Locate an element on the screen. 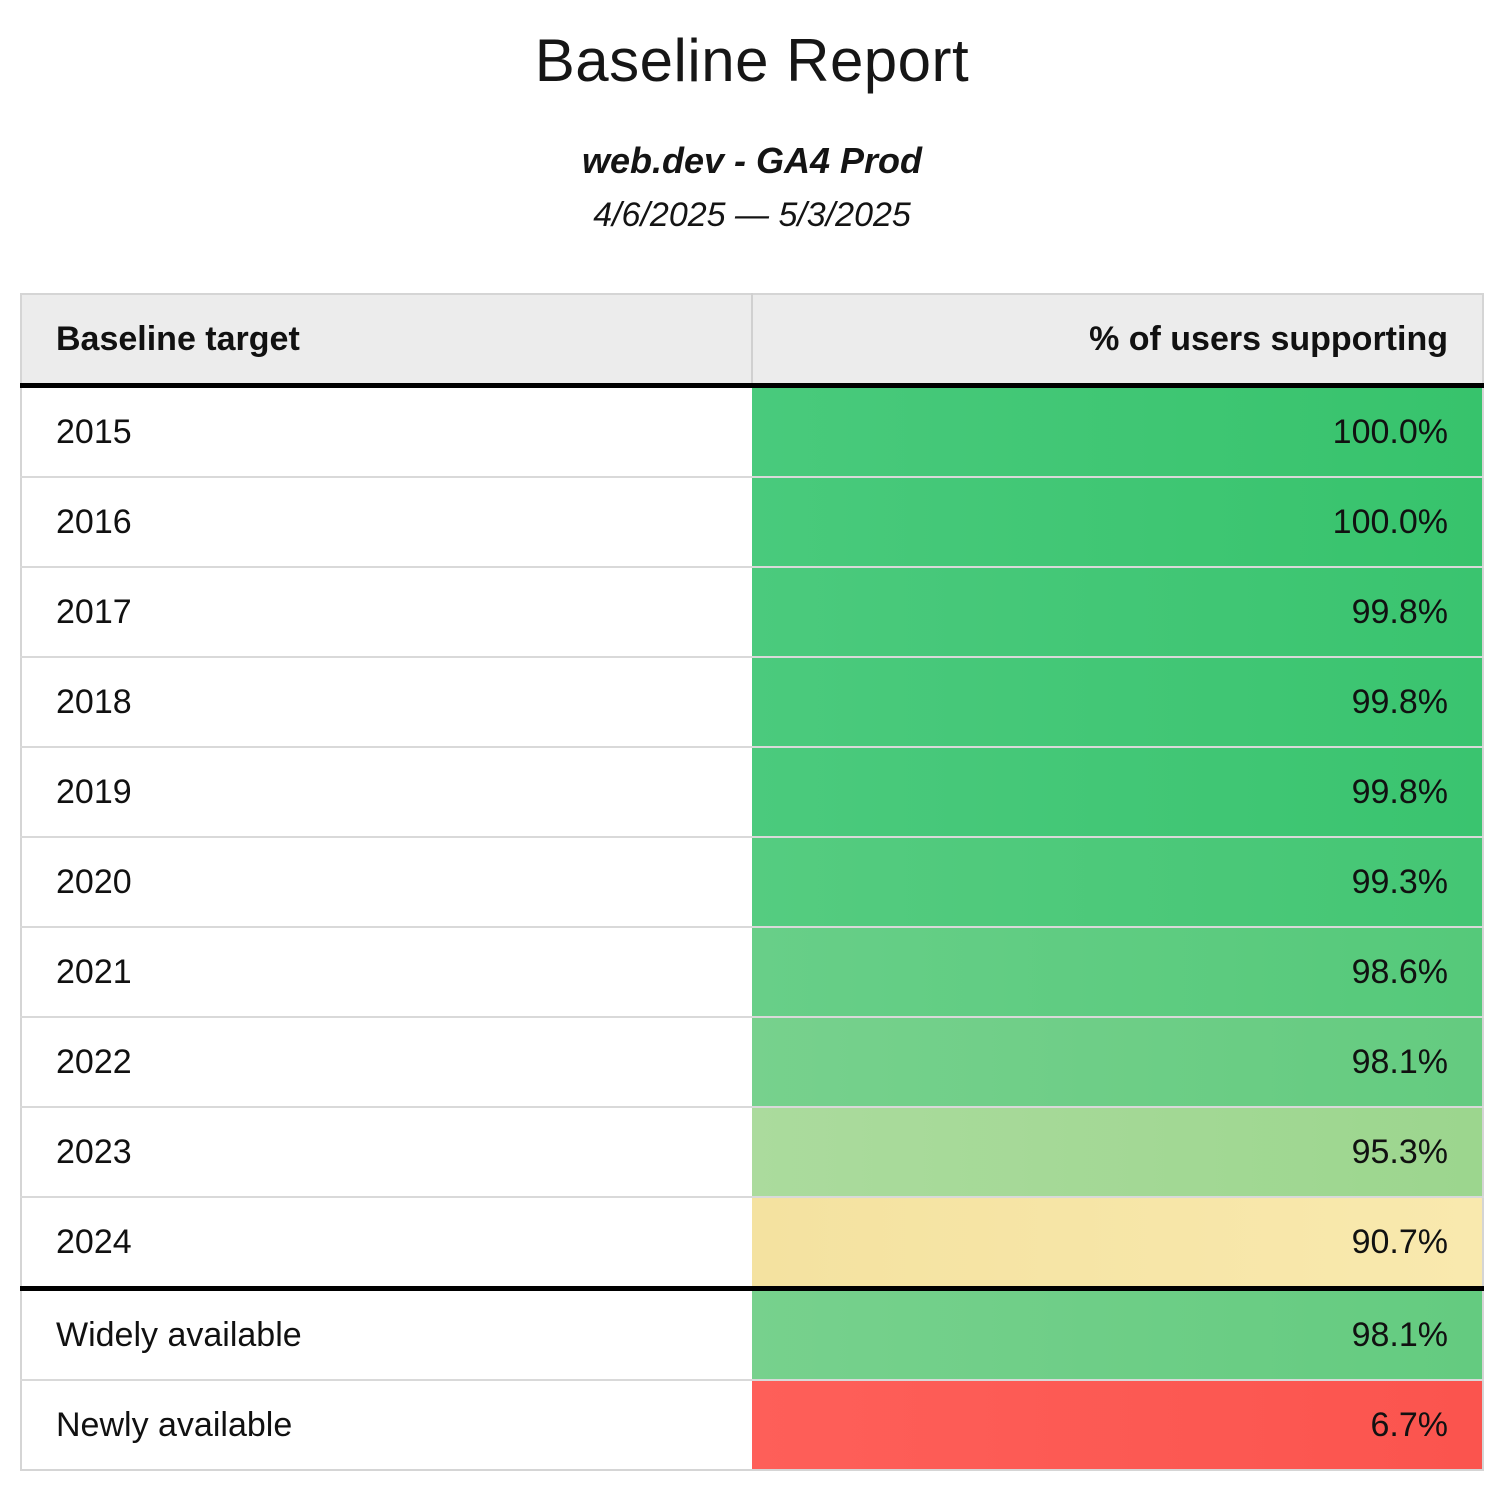  users-supporting-cell: 95.3% is located at coordinates (1117, 1151).